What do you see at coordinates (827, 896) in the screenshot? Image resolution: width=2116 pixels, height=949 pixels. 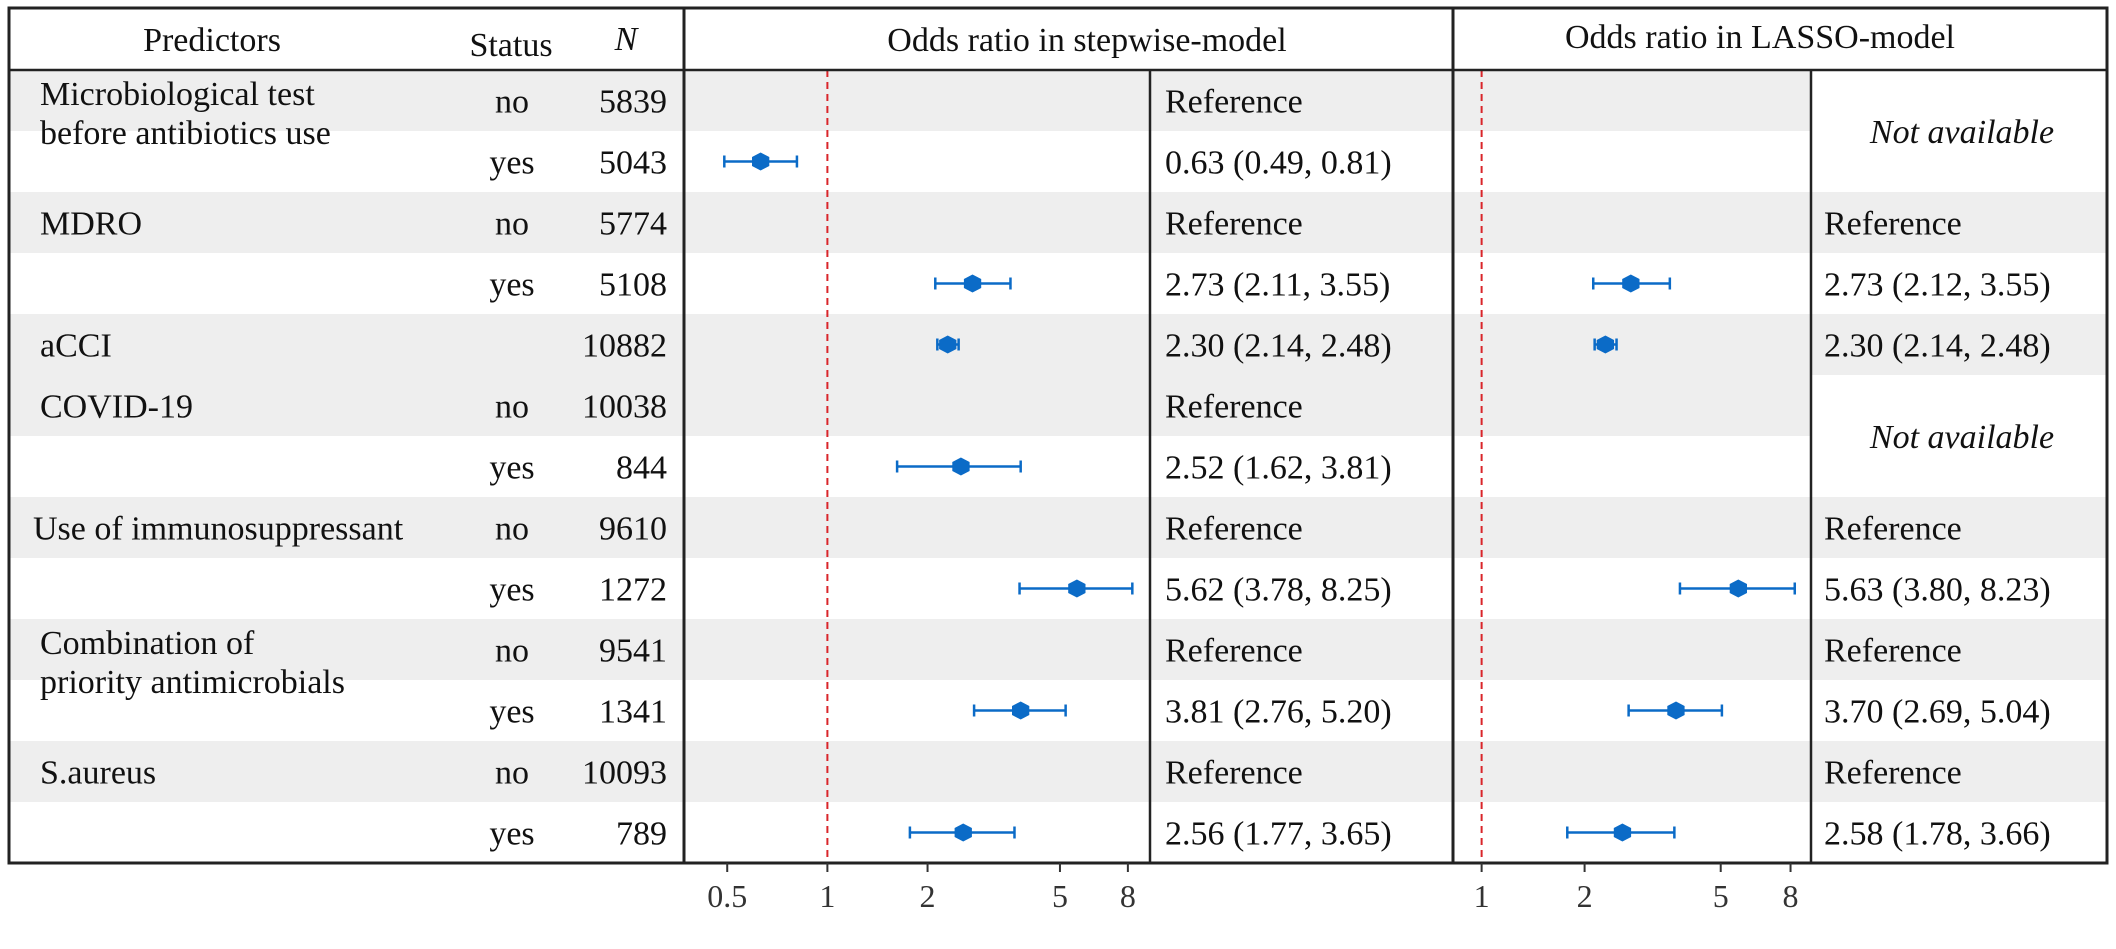 I see `stepwise-tick-label: 1` at bounding box center [827, 896].